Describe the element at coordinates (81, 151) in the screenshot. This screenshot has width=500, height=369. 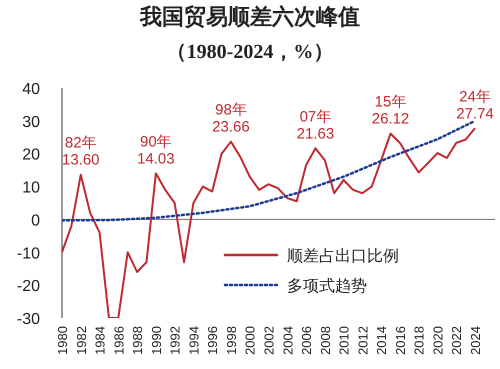
I see `annotation: 82年 13.60` at that location.